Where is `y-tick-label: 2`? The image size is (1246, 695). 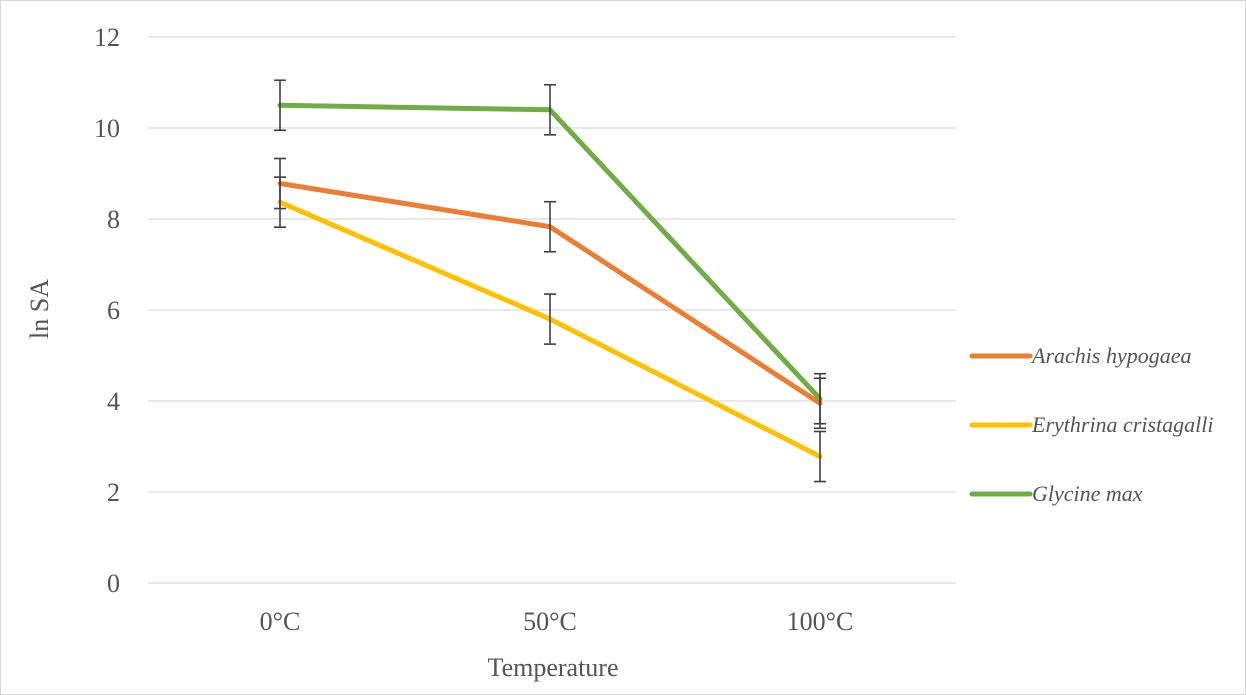
y-tick-label: 2 is located at coordinates (113, 492).